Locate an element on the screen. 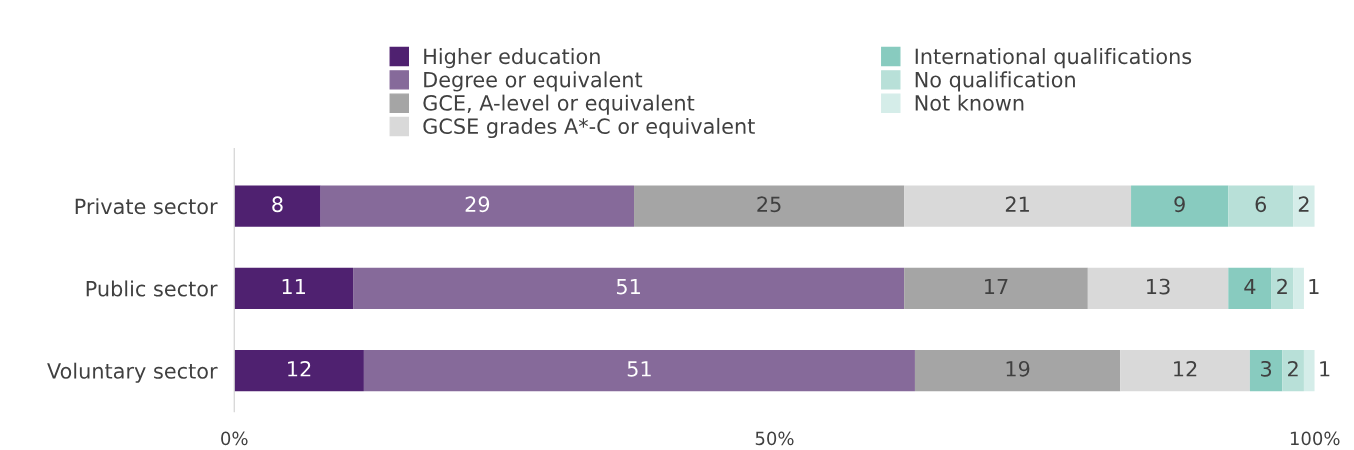 The height and width of the screenshot is (450, 1354). legend-label: Higher education is located at coordinates (512, 58).